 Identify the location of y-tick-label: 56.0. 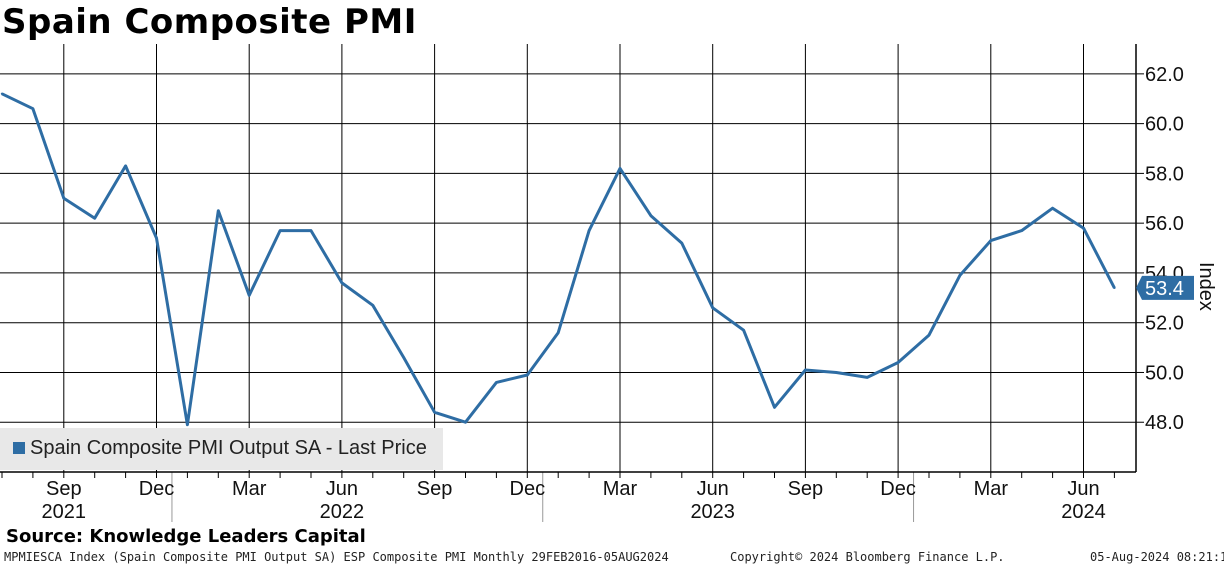
(1164, 224).